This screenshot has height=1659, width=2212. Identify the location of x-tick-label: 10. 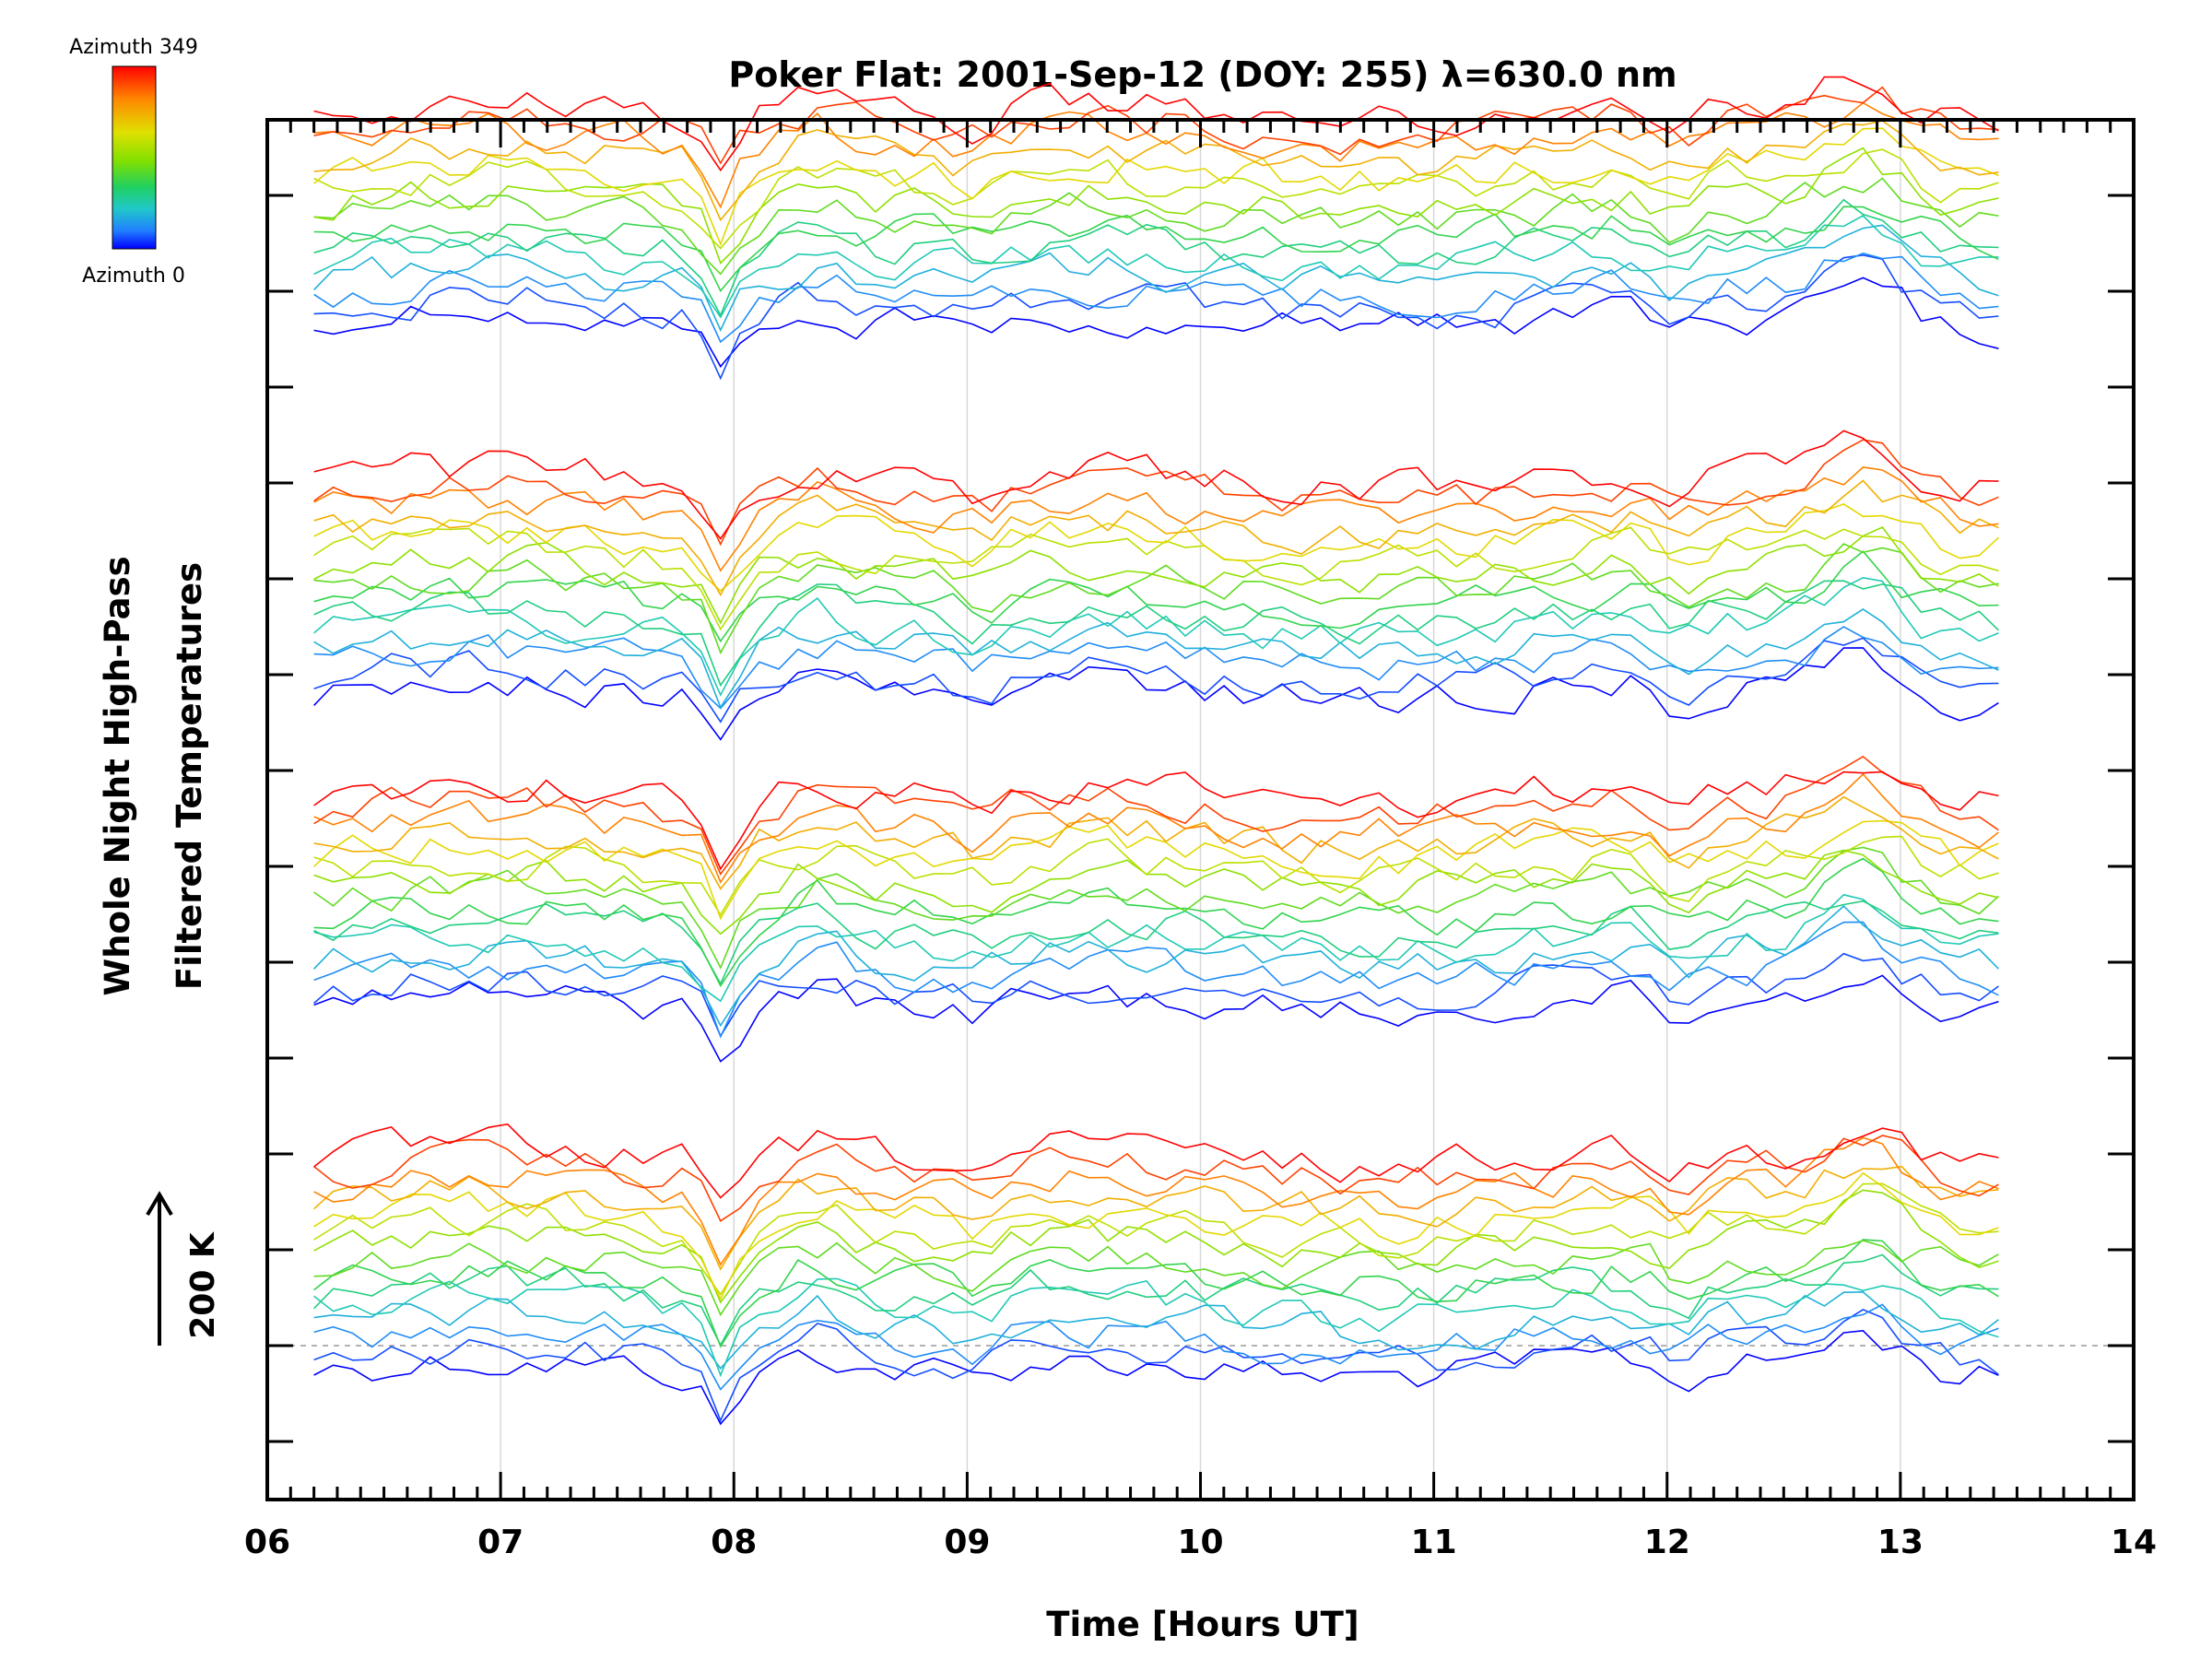
(1200, 1542).